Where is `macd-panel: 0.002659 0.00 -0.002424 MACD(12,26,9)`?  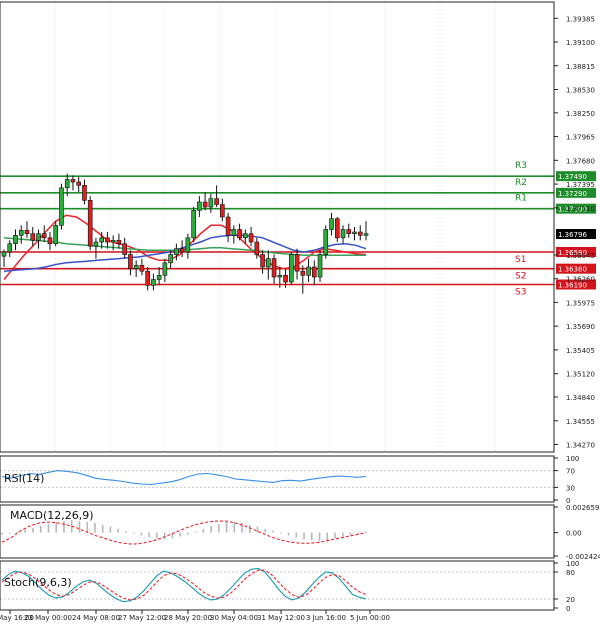 macd-panel: 0.002659 0.00 -0.002424 MACD(12,26,9) is located at coordinates (300, 532).